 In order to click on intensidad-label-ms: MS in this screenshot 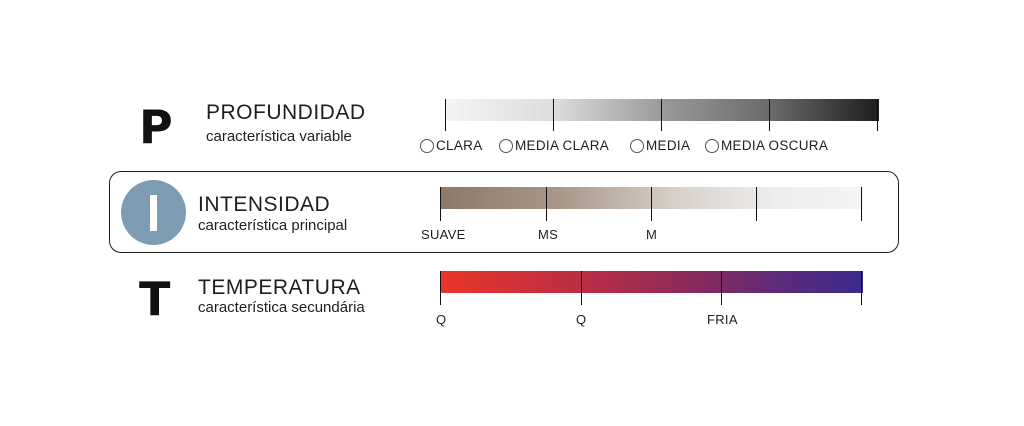, I will do `click(548, 234)`.